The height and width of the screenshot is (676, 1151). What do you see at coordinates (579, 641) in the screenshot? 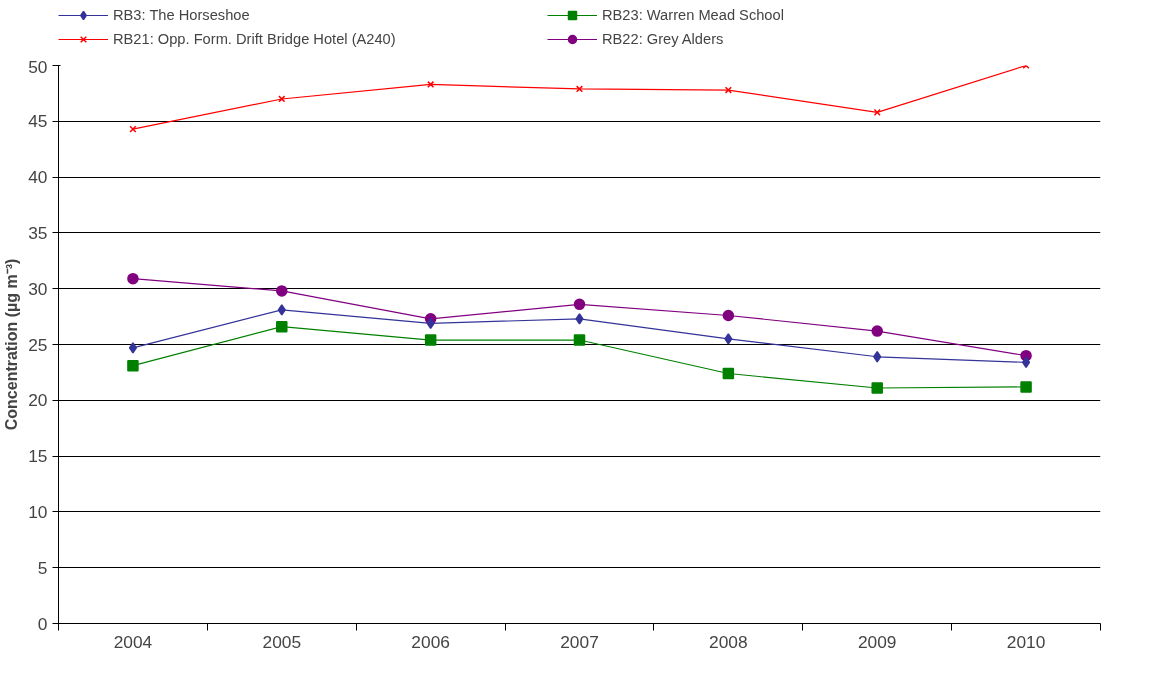
I see `x-tick-label: 2007` at bounding box center [579, 641].